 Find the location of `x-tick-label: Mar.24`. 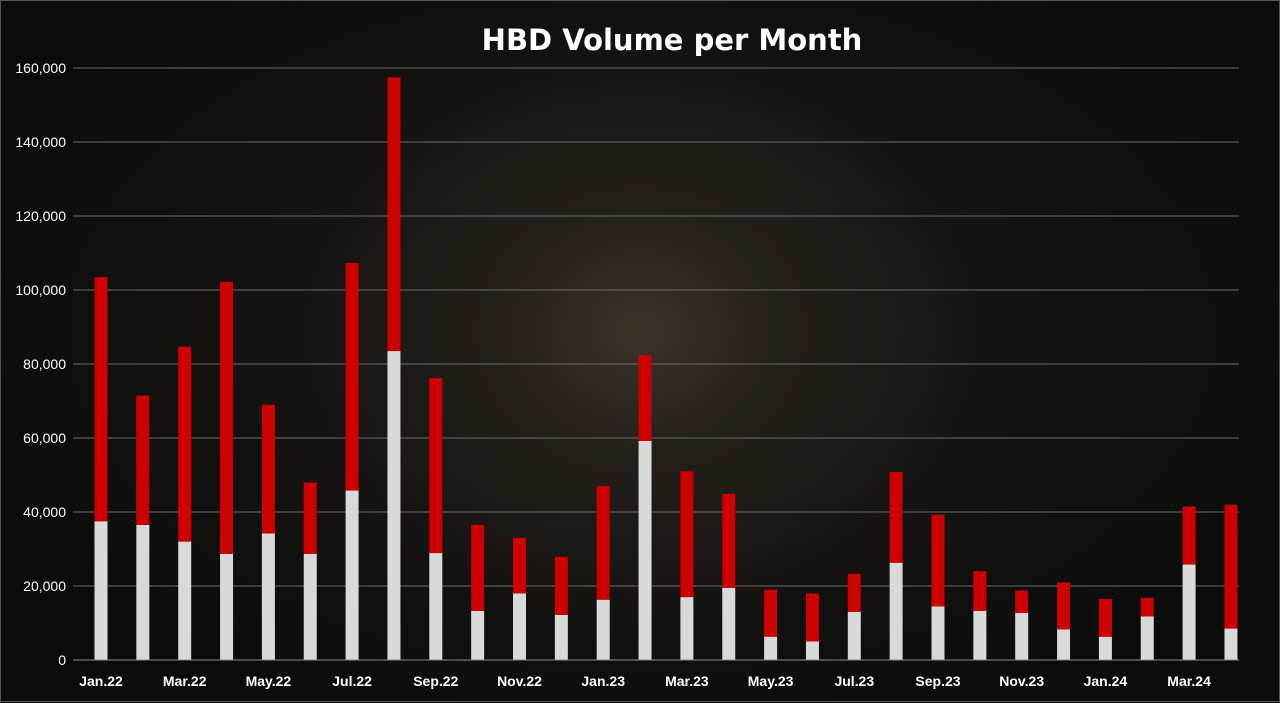

x-tick-label: Mar.24 is located at coordinates (1189, 681).